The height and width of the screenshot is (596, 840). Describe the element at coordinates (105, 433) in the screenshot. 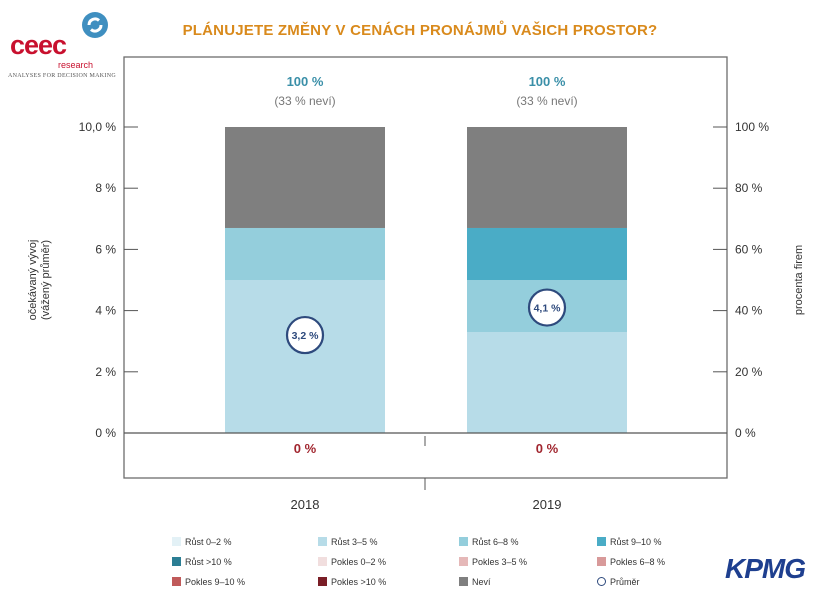

I see `left-tick-label: 0 %` at that location.